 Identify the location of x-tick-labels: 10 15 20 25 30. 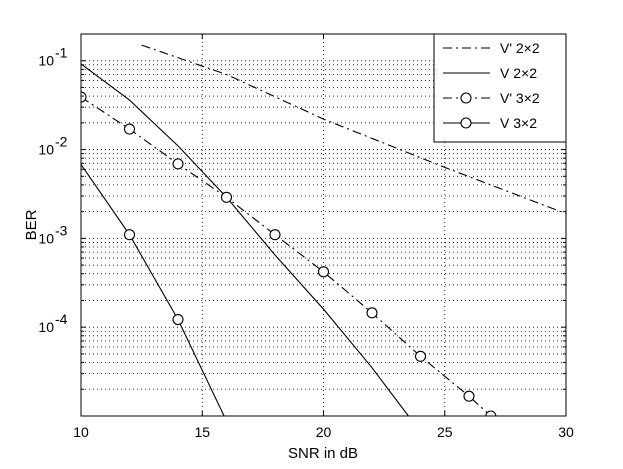
(323, 432).